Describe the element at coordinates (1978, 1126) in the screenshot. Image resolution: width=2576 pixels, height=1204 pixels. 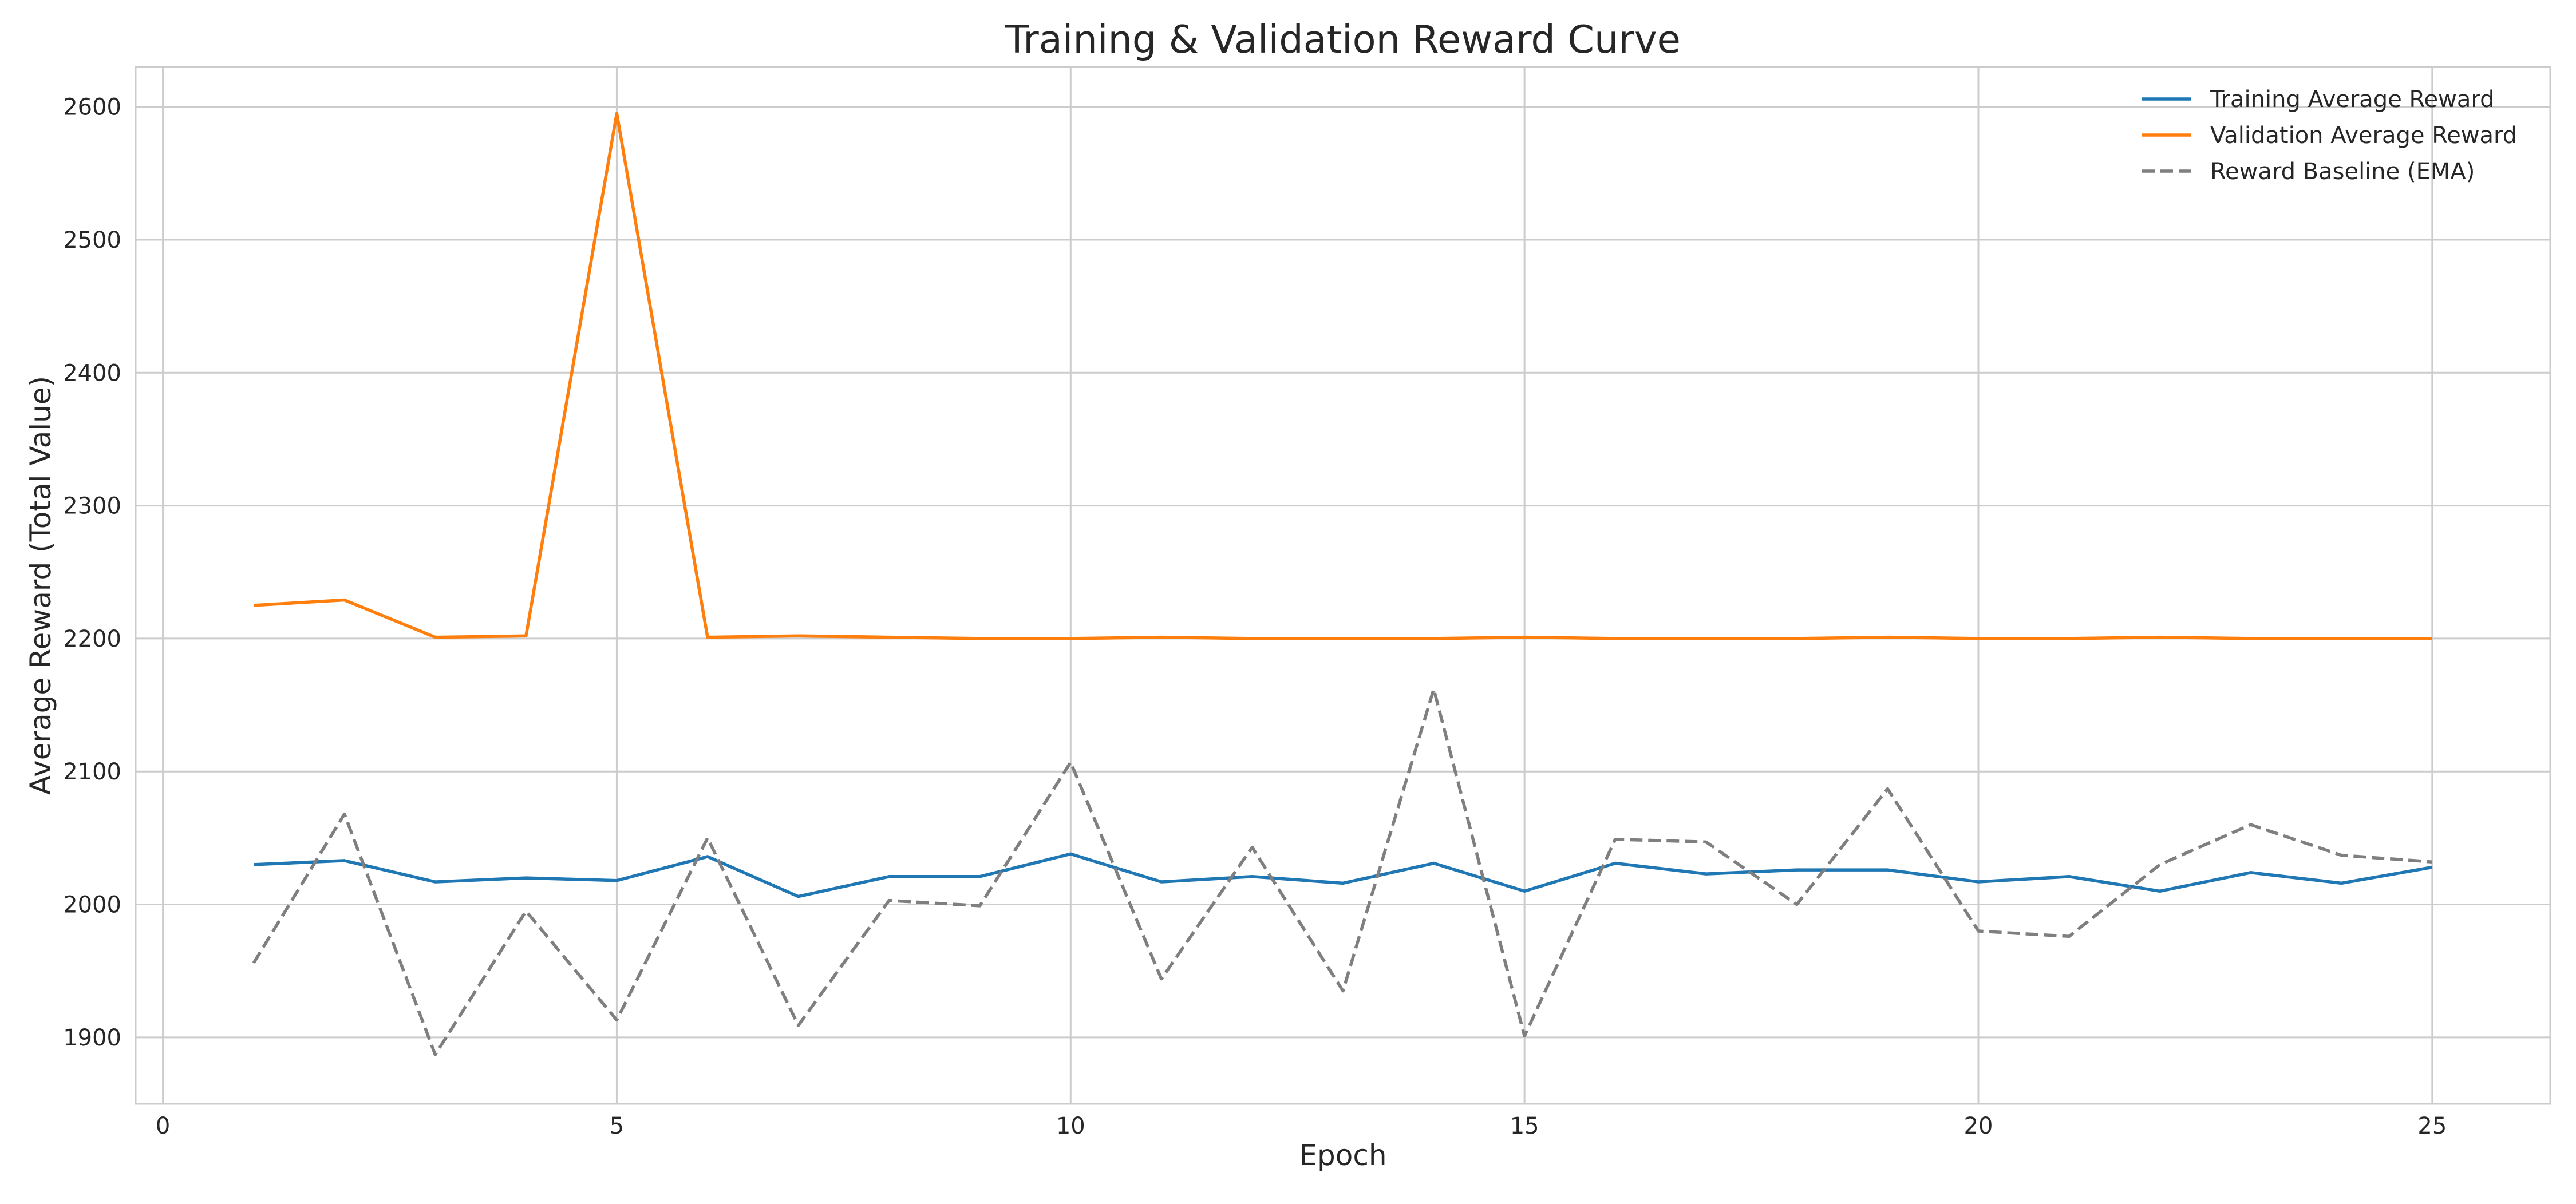
I see `x-tick-label: 20` at that location.